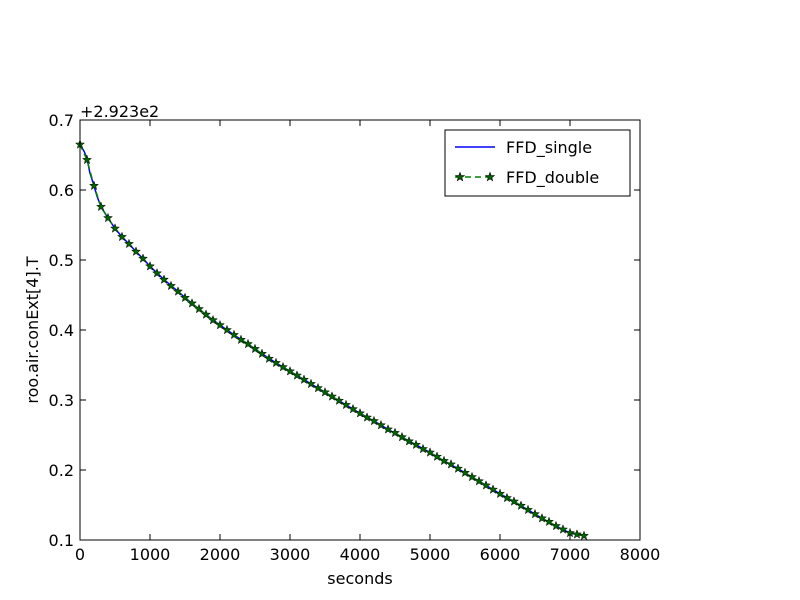 The height and width of the screenshot is (600, 800). What do you see at coordinates (549, 148) in the screenshot?
I see `legend-label-ffd-single: FFD_single` at bounding box center [549, 148].